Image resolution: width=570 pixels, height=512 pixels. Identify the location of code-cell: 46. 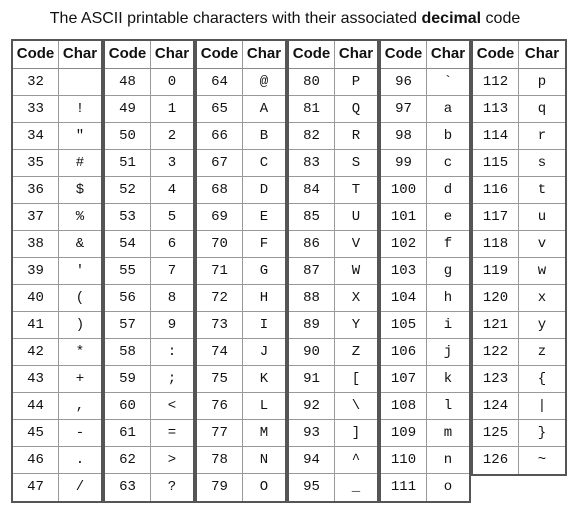
(36, 460).